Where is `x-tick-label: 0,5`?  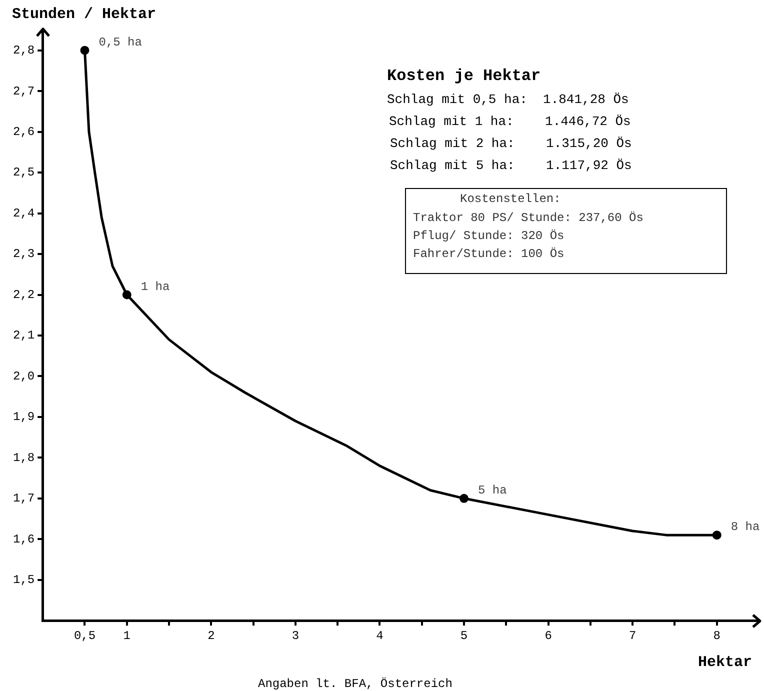
x-tick-label: 0,5 is located at coordinates (85, 635).